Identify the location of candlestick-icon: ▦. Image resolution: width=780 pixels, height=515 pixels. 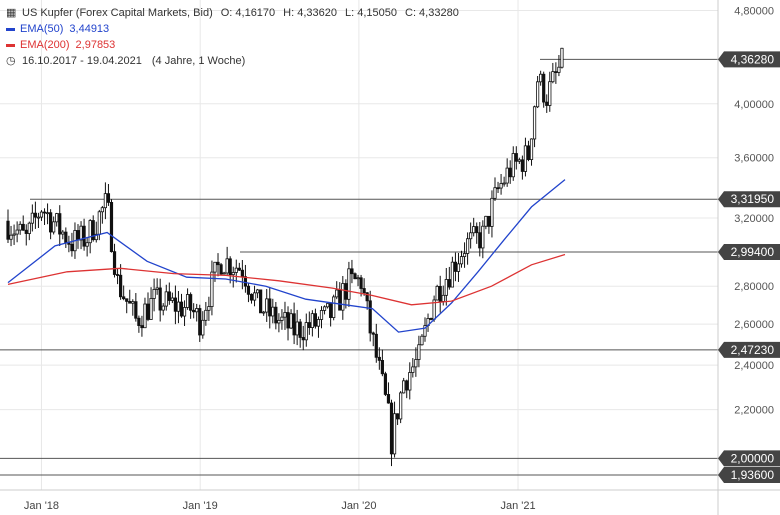
(11, 13).